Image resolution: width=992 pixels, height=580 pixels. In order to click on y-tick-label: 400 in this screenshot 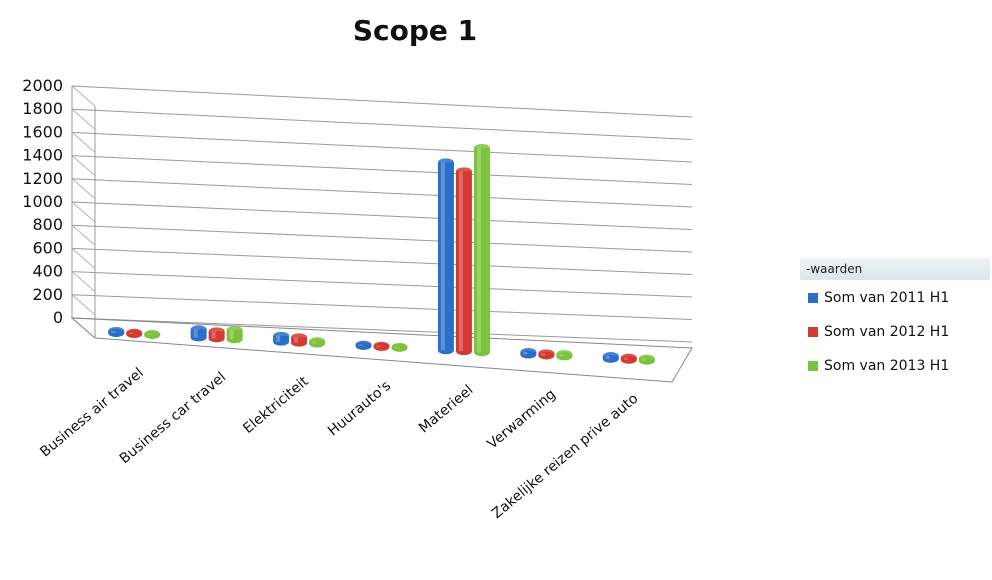, I will do `click(47, 271)`.